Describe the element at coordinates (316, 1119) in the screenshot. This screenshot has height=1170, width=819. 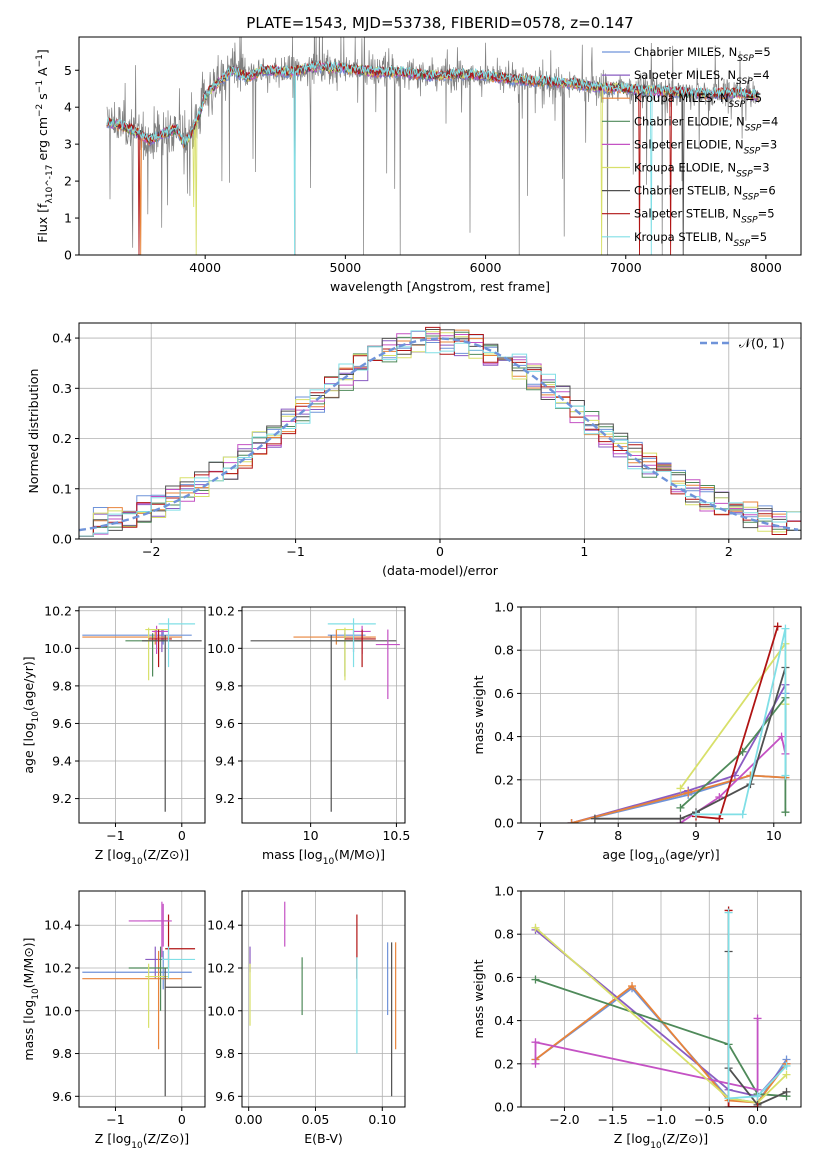
I see `x-tick-label: 0.05` at that location.